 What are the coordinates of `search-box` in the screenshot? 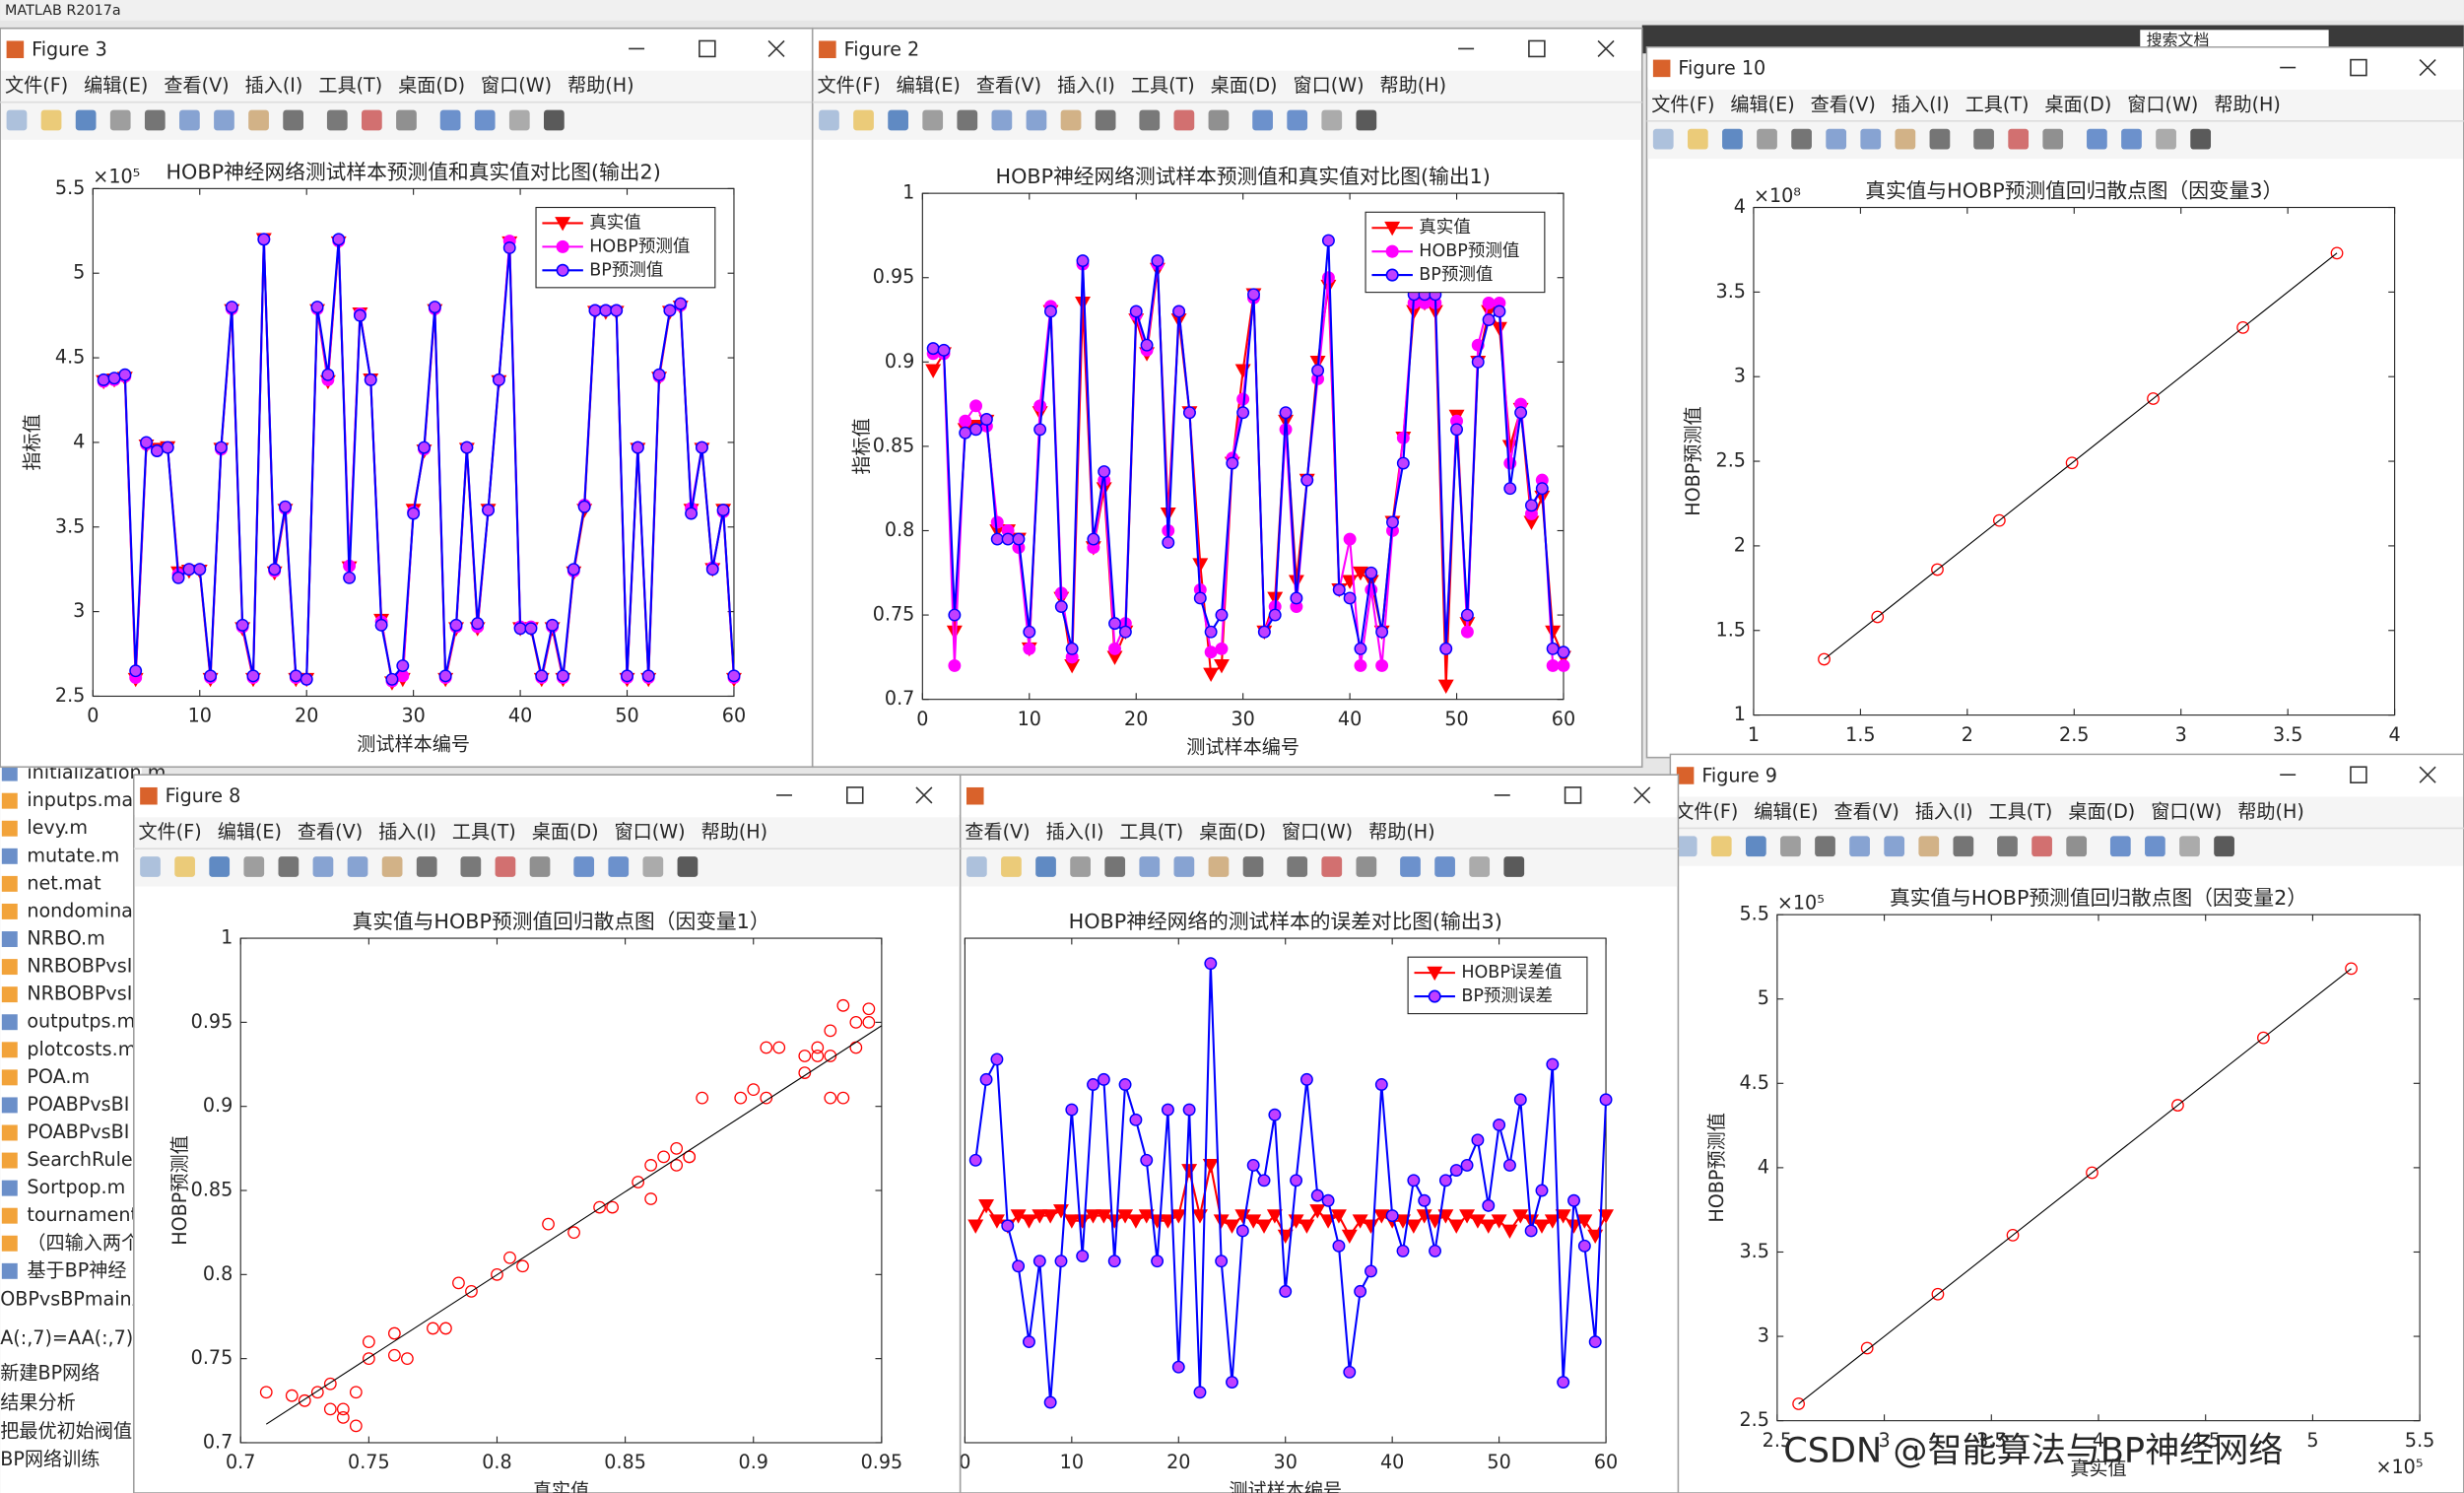 It's located at (2235, 40).